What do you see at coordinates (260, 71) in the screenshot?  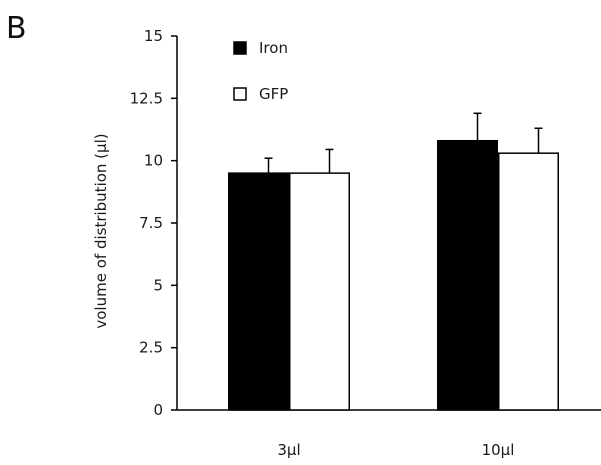 I see `legend: Iron GFP` at bounding box center [260, 71].